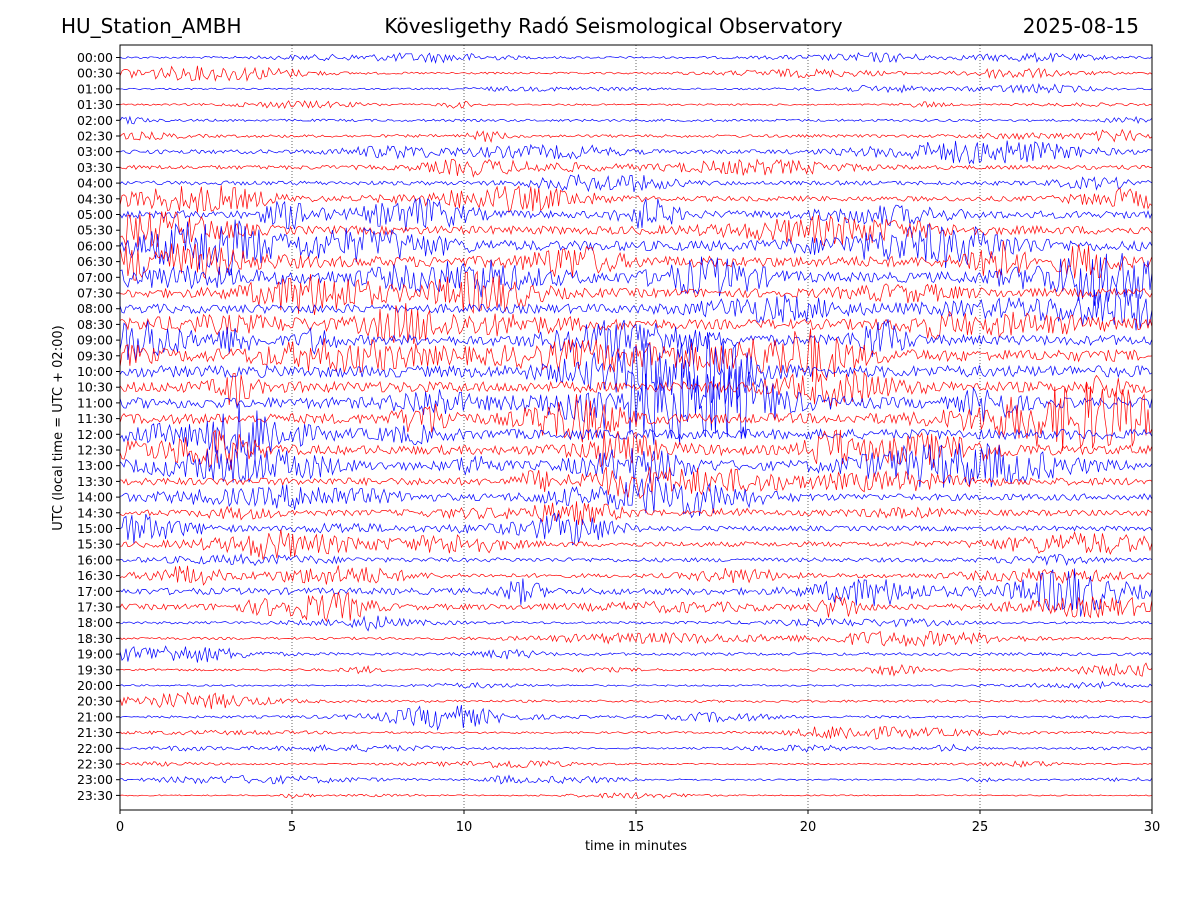 This screenshot has width=1200, height=900. Describe the element at coordinates (95, 371) in the screenshot. I see `y-tick-label: 10:00` at that location.